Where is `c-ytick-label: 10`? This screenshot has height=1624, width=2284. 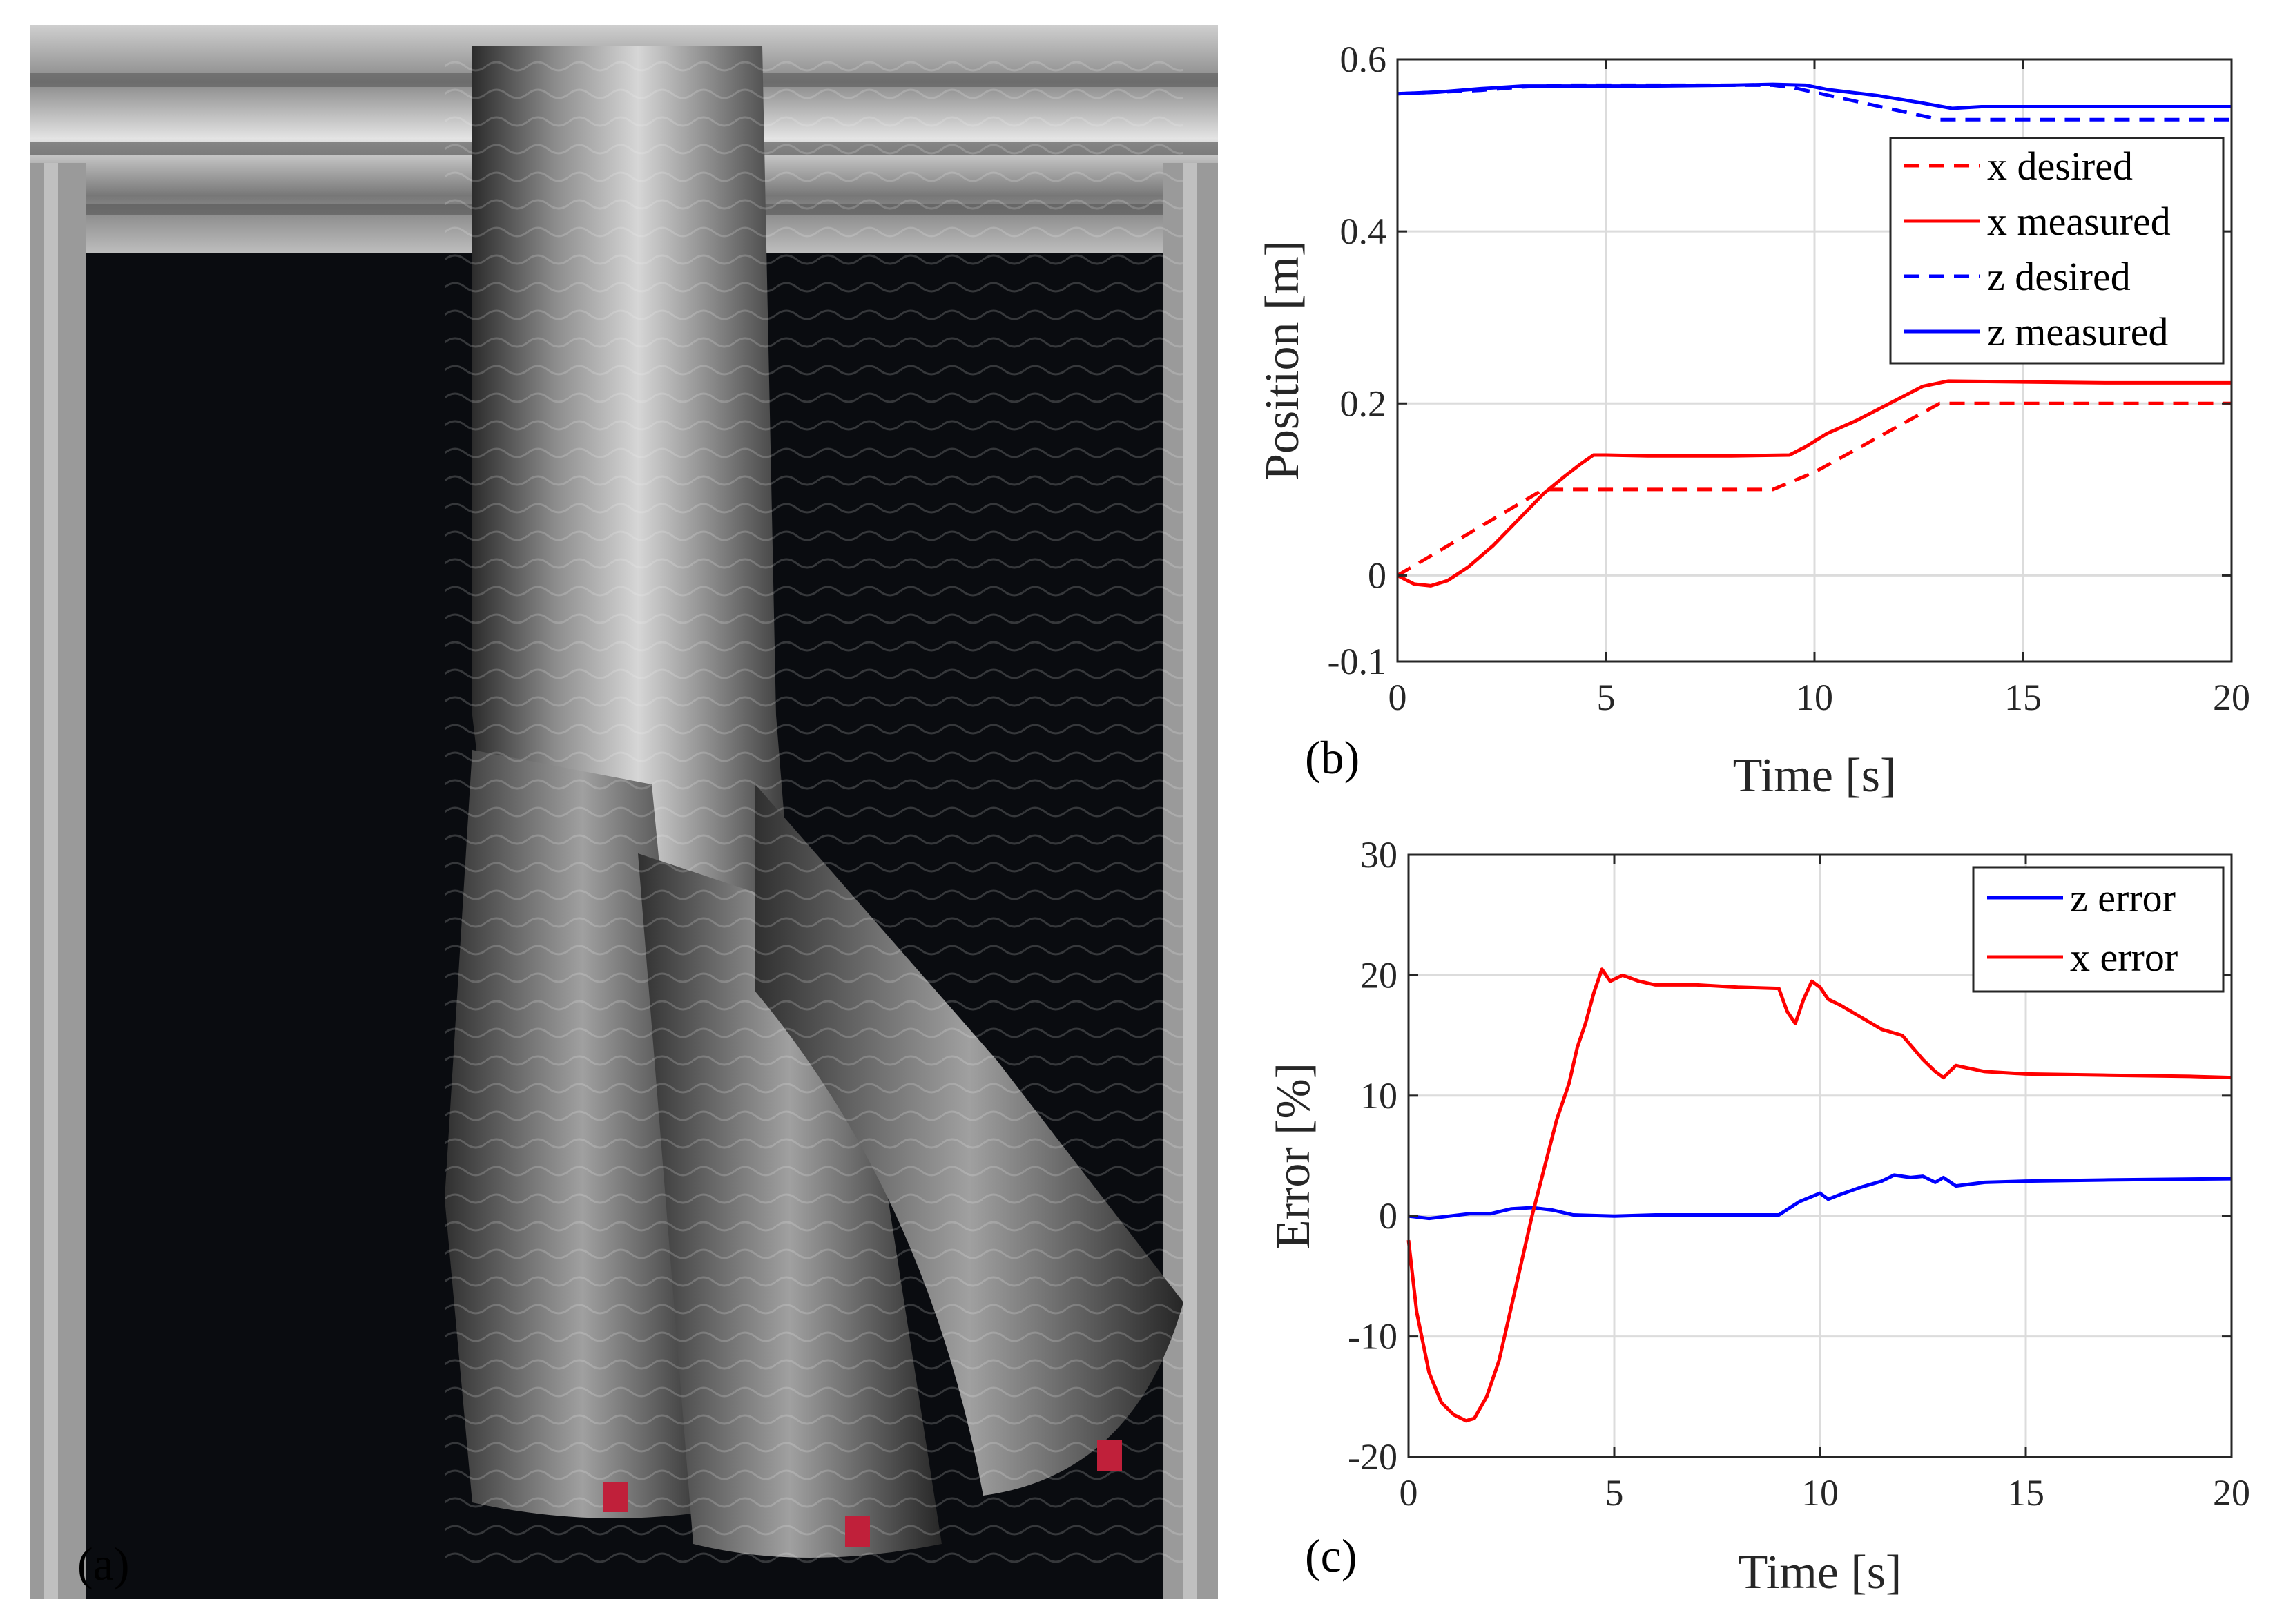 c-ytick-label: 10 is located at coordinates (1378, 1095).